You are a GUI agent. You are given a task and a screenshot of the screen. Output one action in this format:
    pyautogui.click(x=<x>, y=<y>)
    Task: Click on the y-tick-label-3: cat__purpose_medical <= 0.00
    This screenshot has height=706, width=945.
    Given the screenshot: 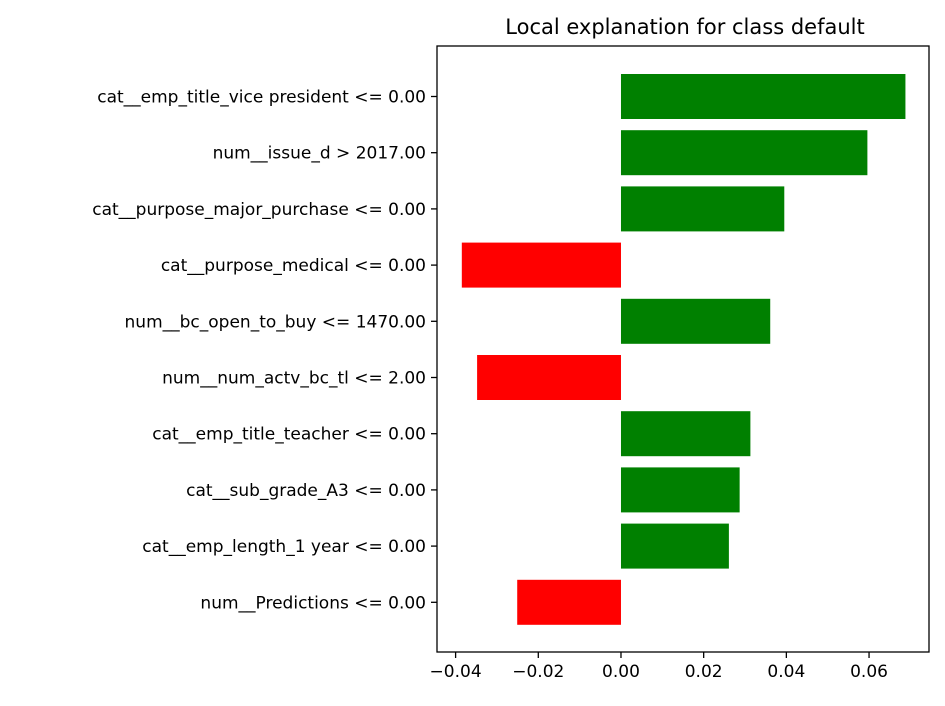 What is the action you would take?
    pyautogui.click(x=293, y=266)
    